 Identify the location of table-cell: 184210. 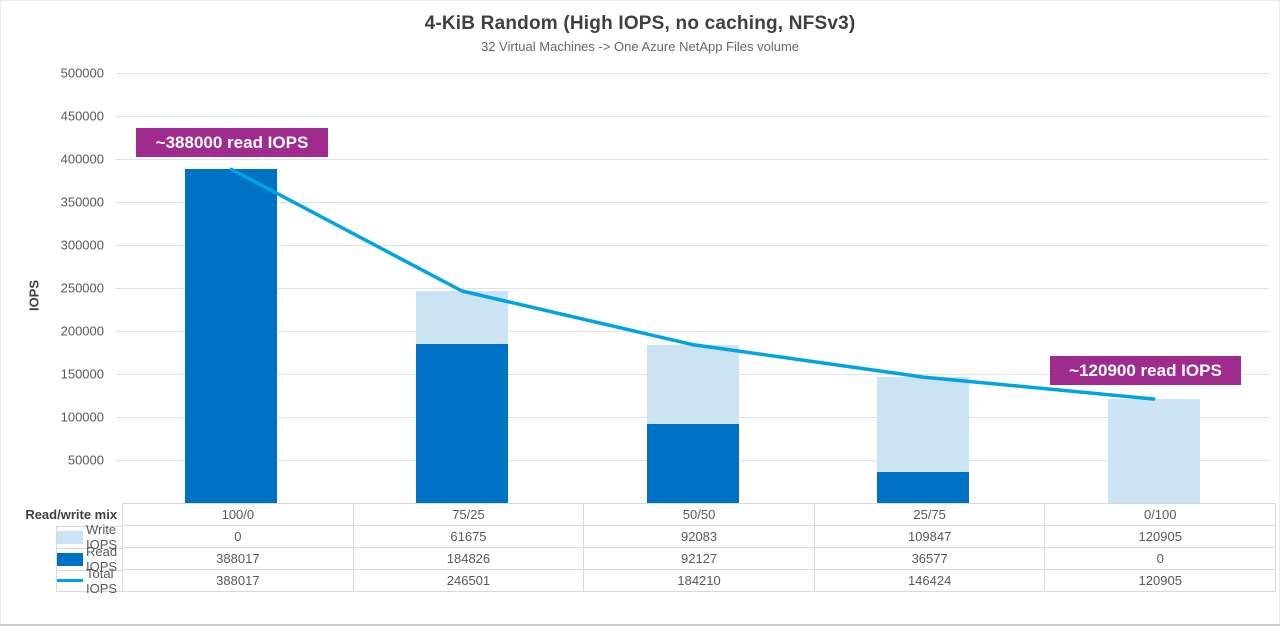
(699, 580).